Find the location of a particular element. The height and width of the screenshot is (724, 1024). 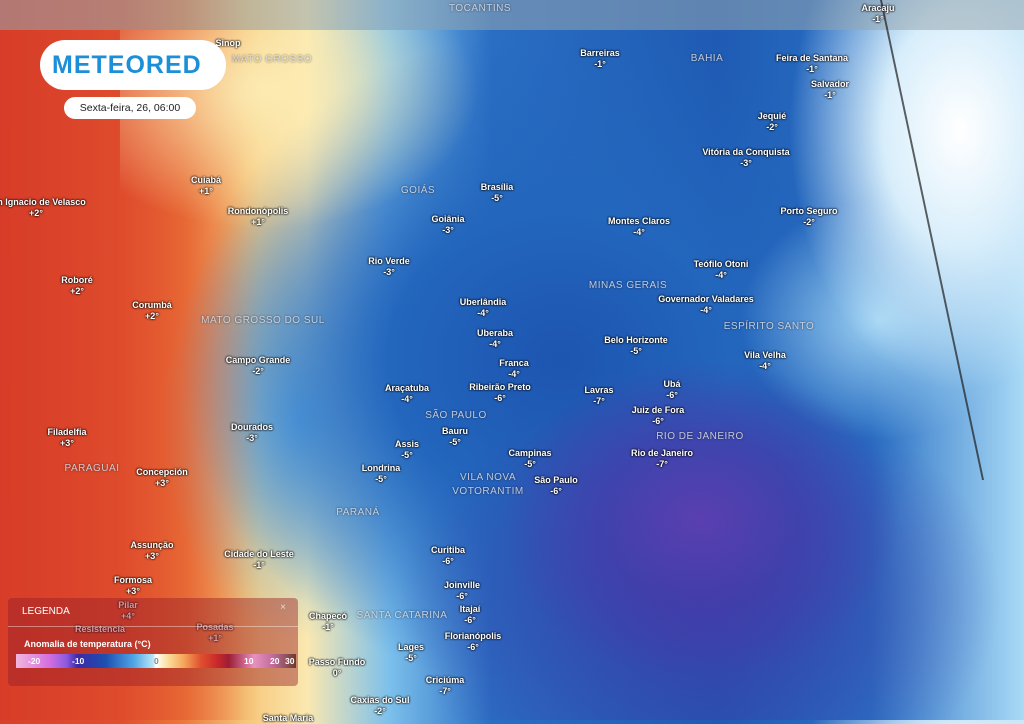

city-name: Barreiras is located at coordinates (600, 53).